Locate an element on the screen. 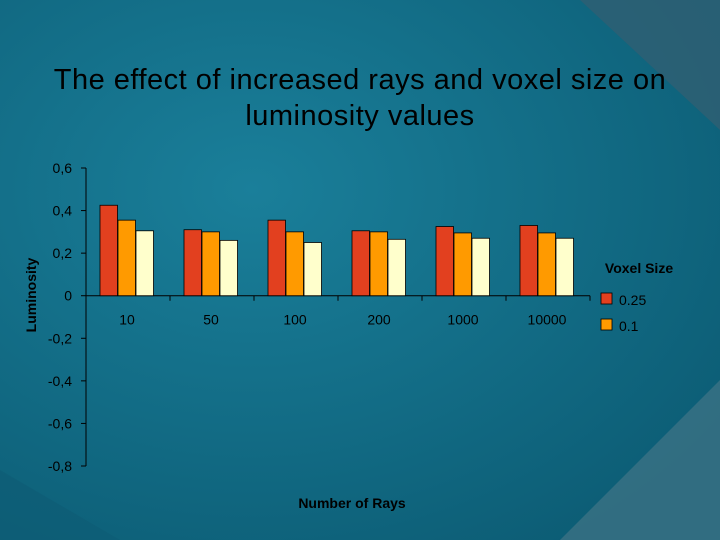 This screenshot has width=720, height=540. legend-swatch-0.1 is located at coordinates (606, 324).